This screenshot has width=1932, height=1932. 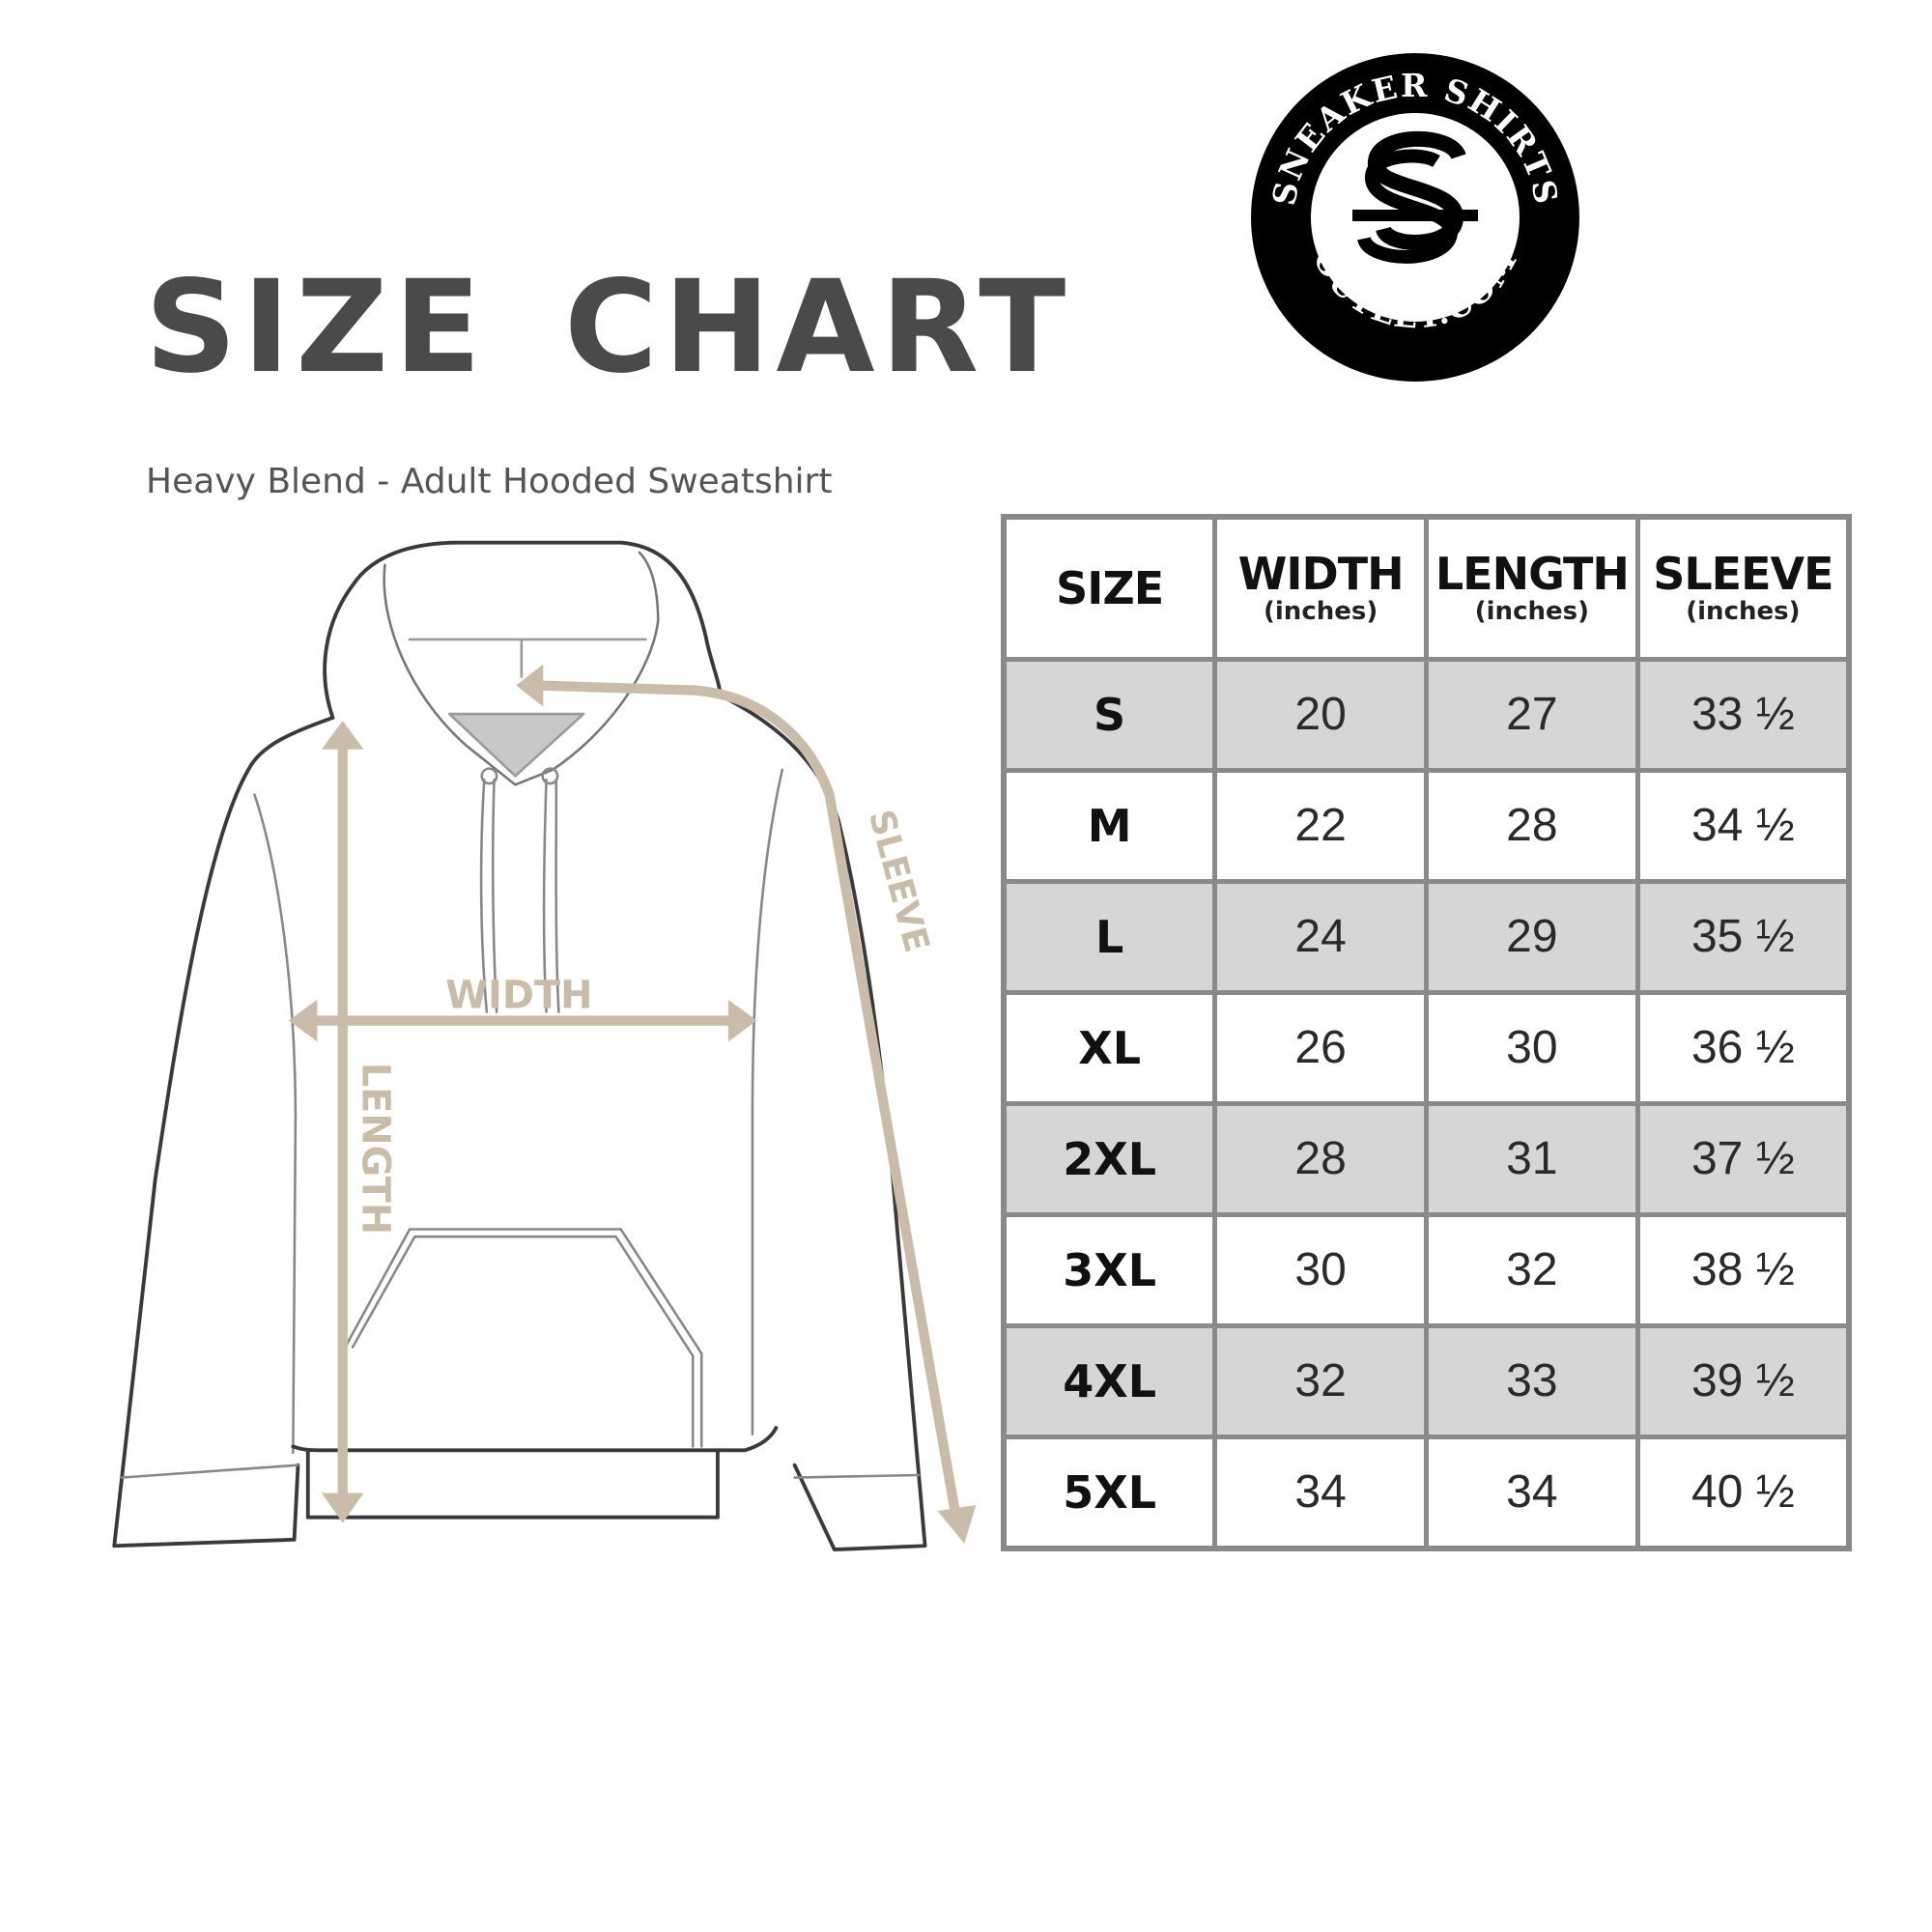 What do you see at coordinates (1320, 1492) in the screenshot?
I see `cell-width: 34` at bounding box center [1320, 1492].